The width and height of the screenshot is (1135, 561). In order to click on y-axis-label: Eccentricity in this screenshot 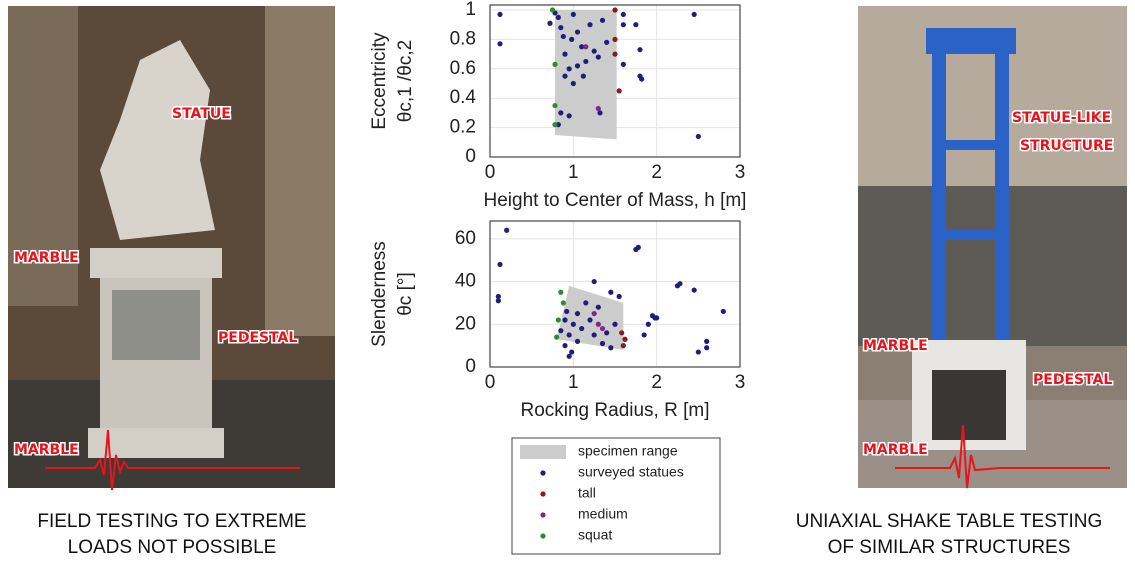, I will do `click(379, 81)`.